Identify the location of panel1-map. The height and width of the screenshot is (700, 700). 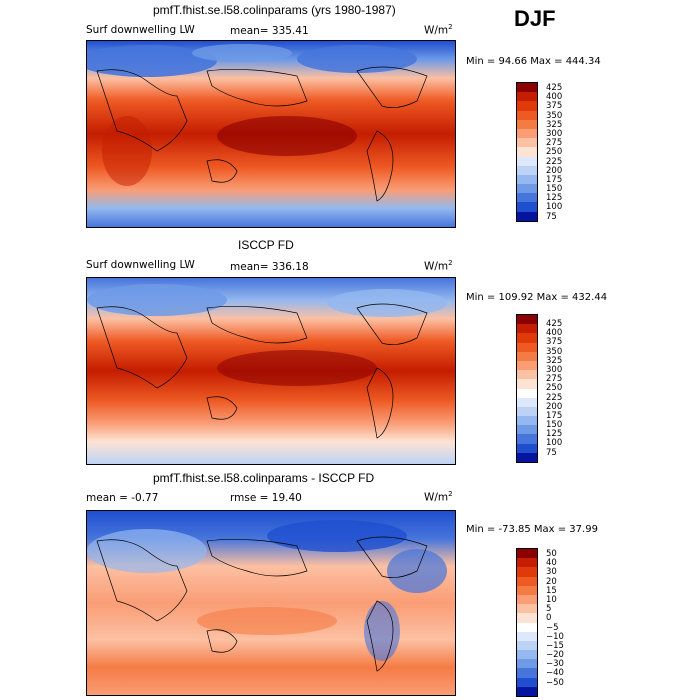
(271, 134).